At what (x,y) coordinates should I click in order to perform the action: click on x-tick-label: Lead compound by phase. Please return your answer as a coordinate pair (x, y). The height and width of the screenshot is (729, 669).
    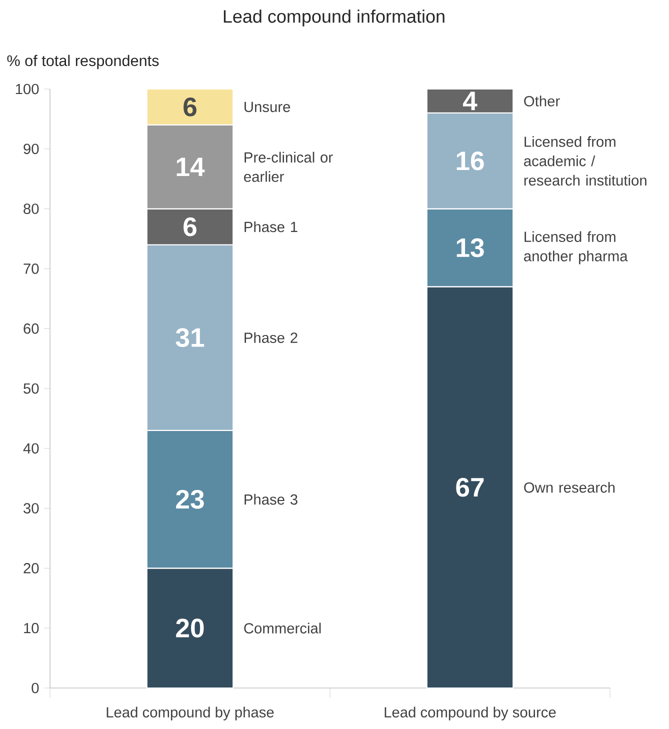
    Looking at the image, I should click on (190, 713).